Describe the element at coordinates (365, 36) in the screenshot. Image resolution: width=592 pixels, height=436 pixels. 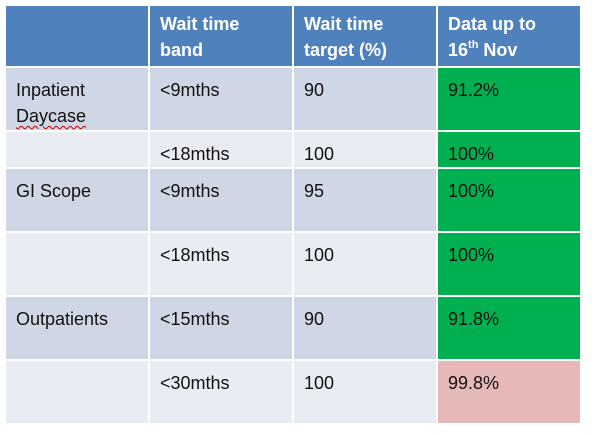
I see `header-wait-time-target: Wait time target (%)` at that location.